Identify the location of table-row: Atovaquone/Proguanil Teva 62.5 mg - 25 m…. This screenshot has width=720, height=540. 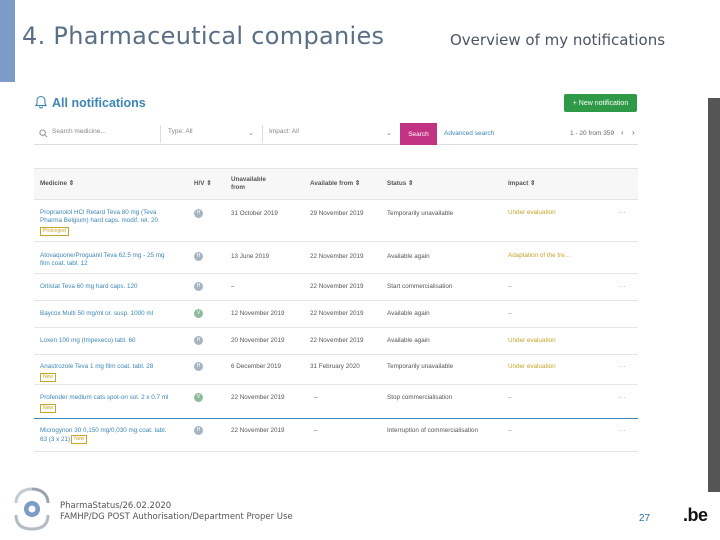
(336, 258).